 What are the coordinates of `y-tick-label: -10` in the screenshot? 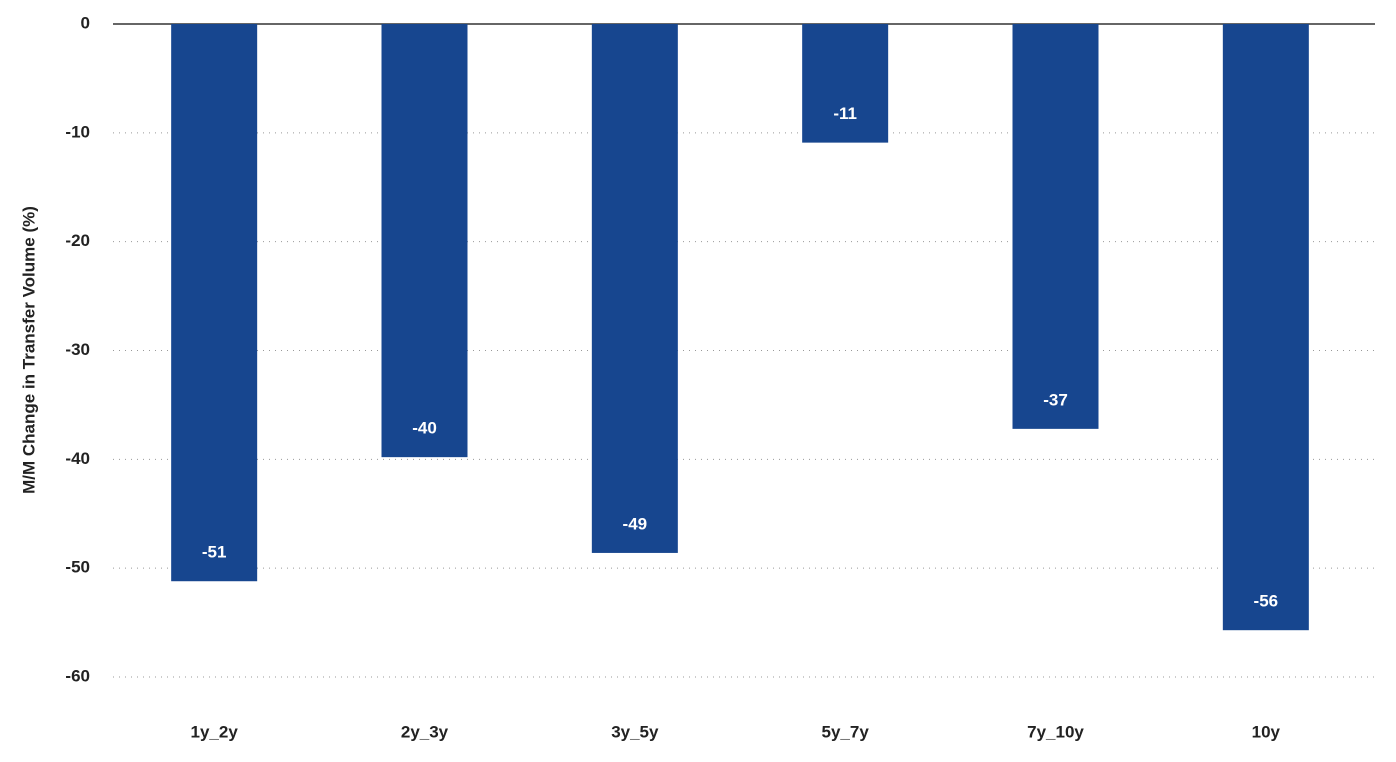 It's located at (77, 131).